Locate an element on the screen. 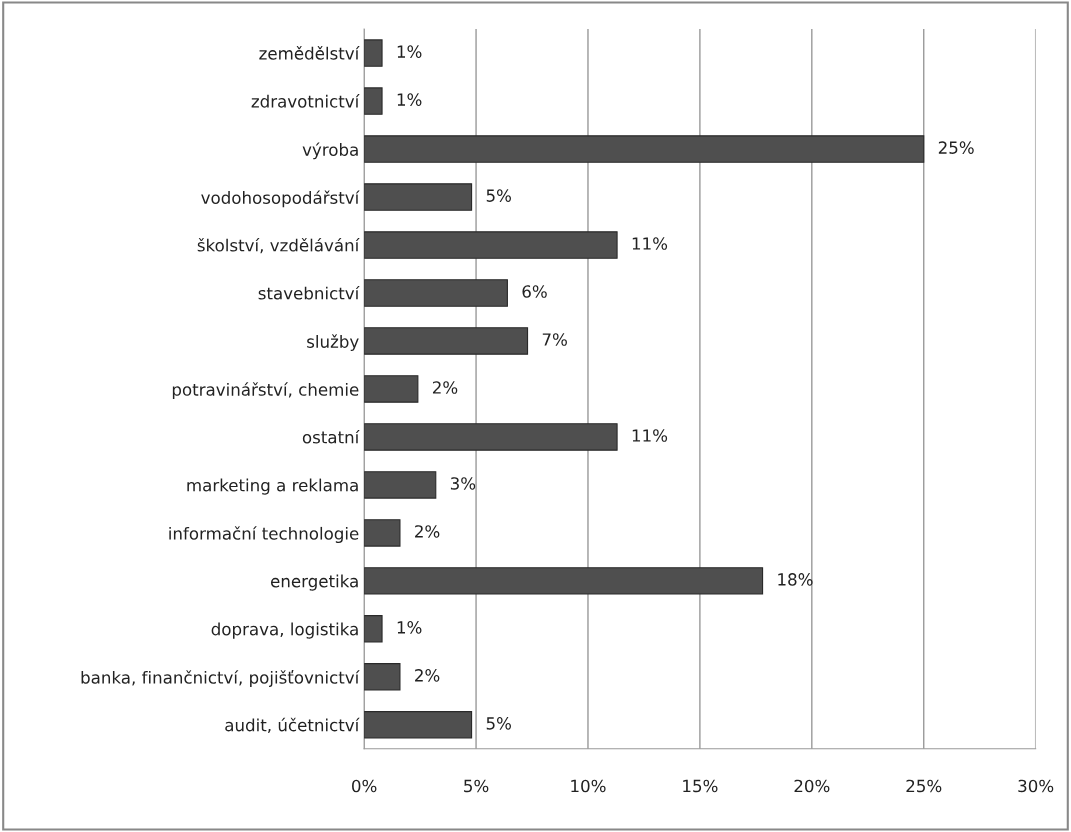 The image size is (1071, 832). y-tick-label: výroba is located at coordinates (330, 151).